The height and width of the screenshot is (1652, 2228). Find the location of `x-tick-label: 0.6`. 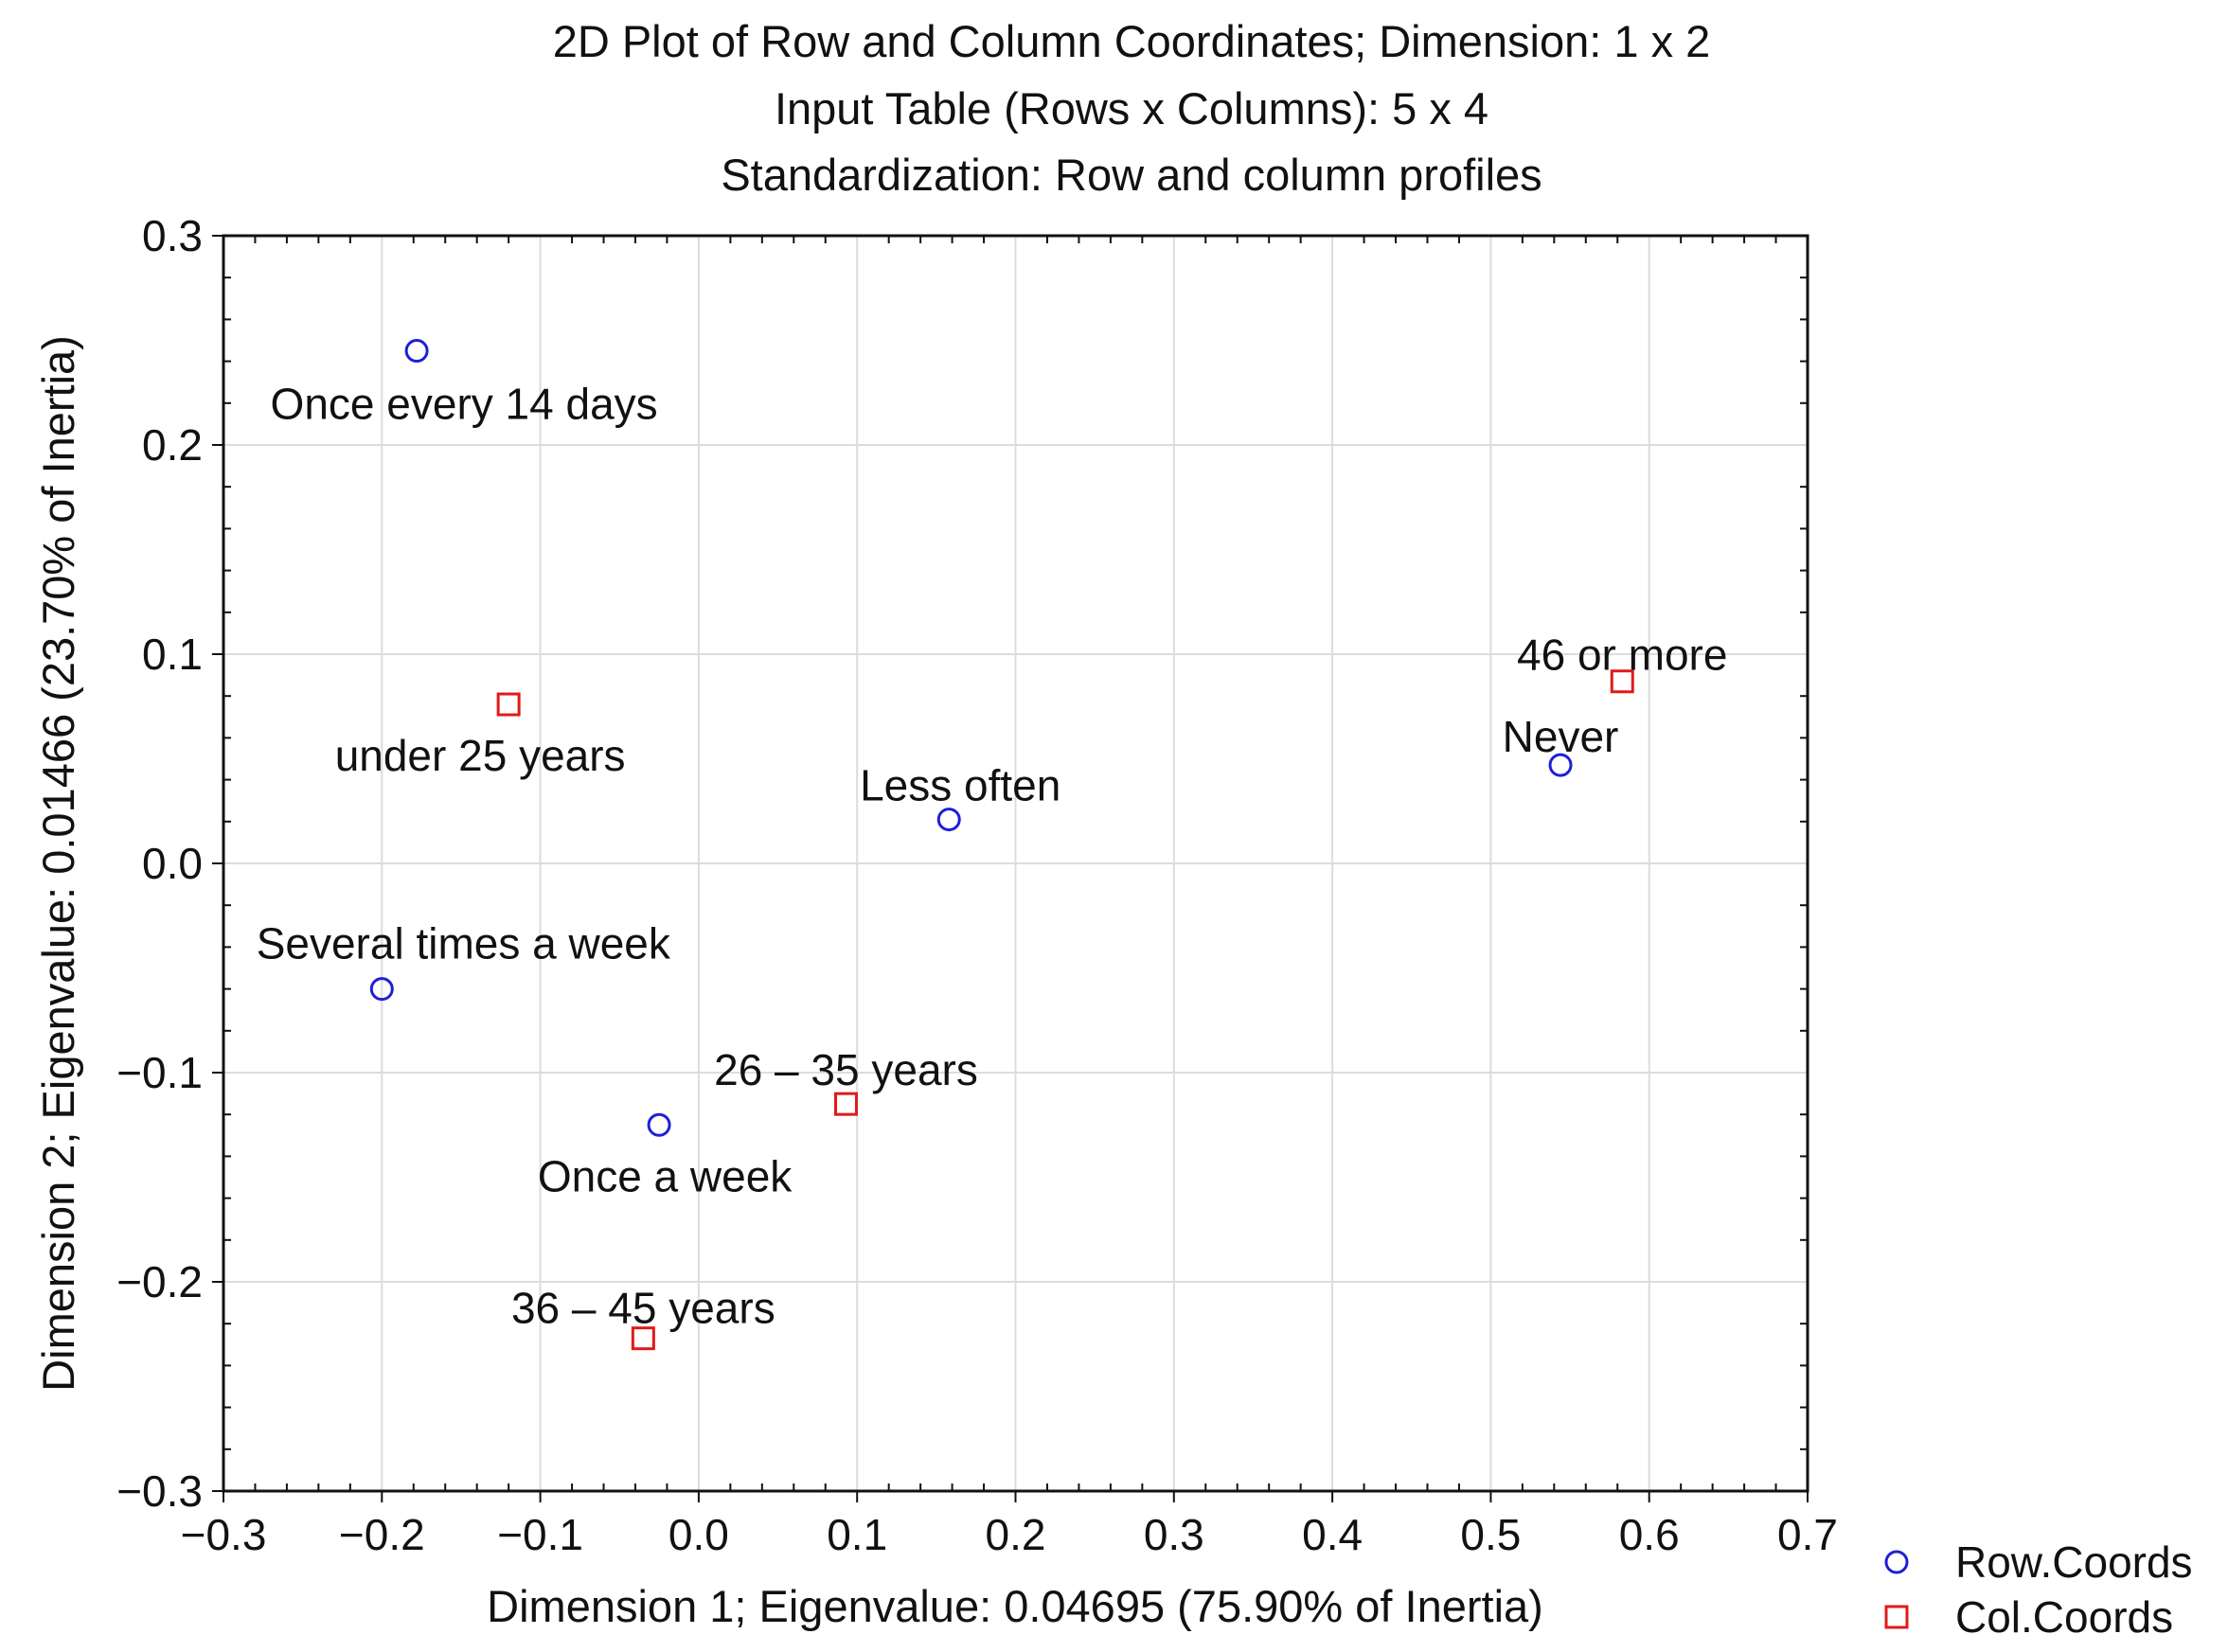

x-tick-label: 0.6 is located at coordinates (1649, 1534).